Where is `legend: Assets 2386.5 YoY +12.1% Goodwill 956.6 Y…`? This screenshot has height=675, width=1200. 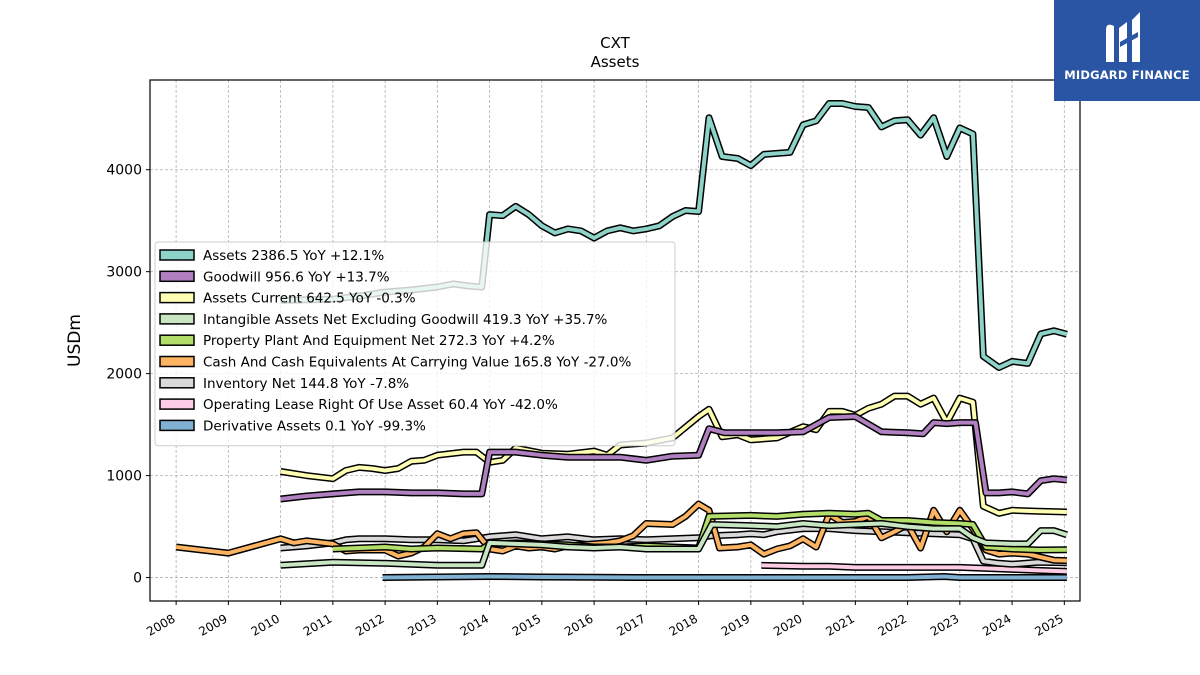
legend: Assets 2386.5 YoY +12.1% Goodwill 956.6 Y… is located at coordinates (415, 344).